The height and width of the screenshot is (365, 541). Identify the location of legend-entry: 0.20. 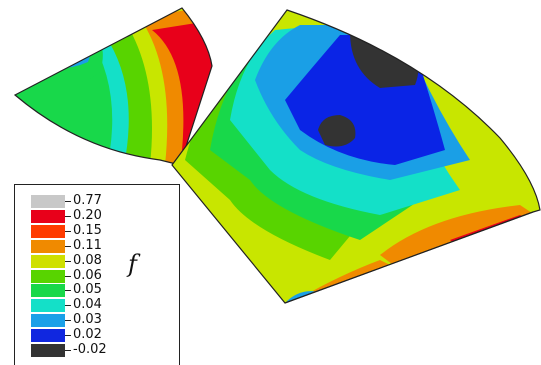
(101, 215).